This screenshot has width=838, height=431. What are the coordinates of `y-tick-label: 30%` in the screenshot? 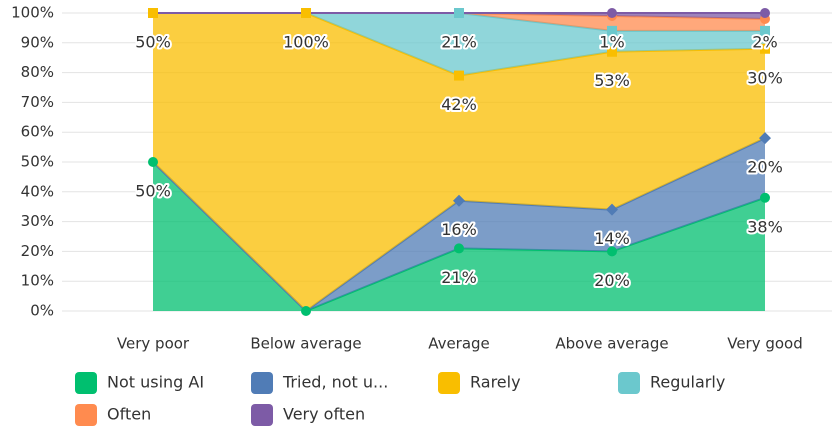 It's located at (37, 221).